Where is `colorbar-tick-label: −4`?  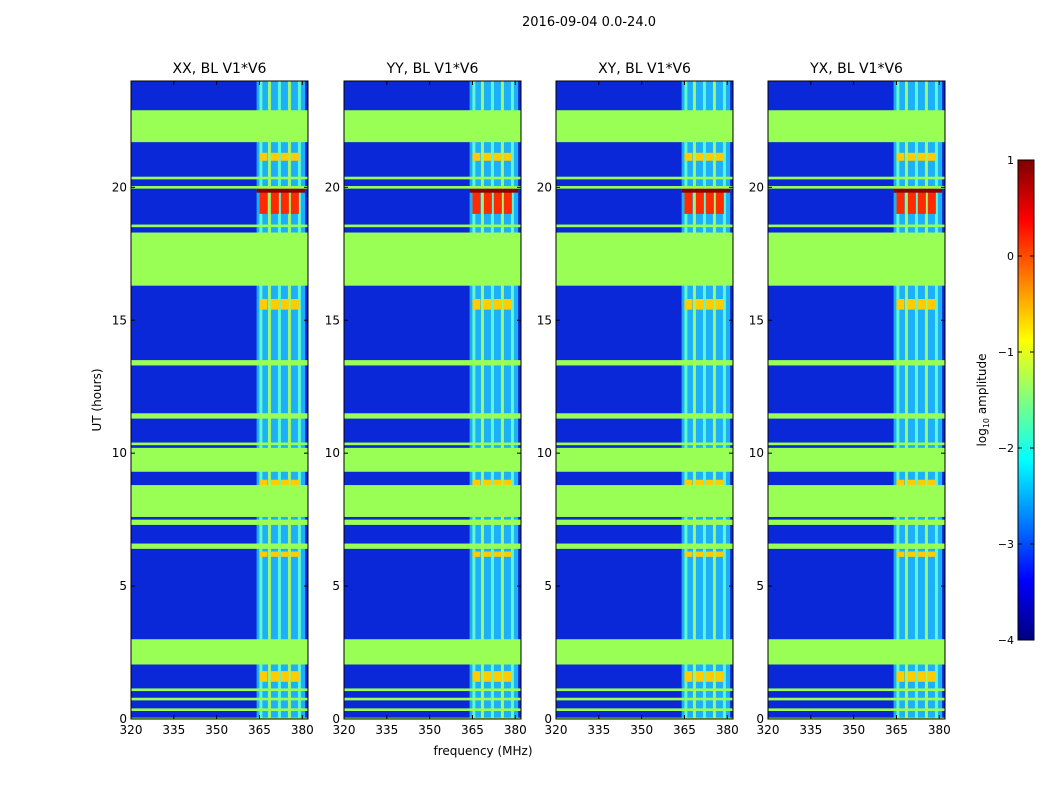 colorbar-tick-label: −4 is located at coordinates (1006, 640).